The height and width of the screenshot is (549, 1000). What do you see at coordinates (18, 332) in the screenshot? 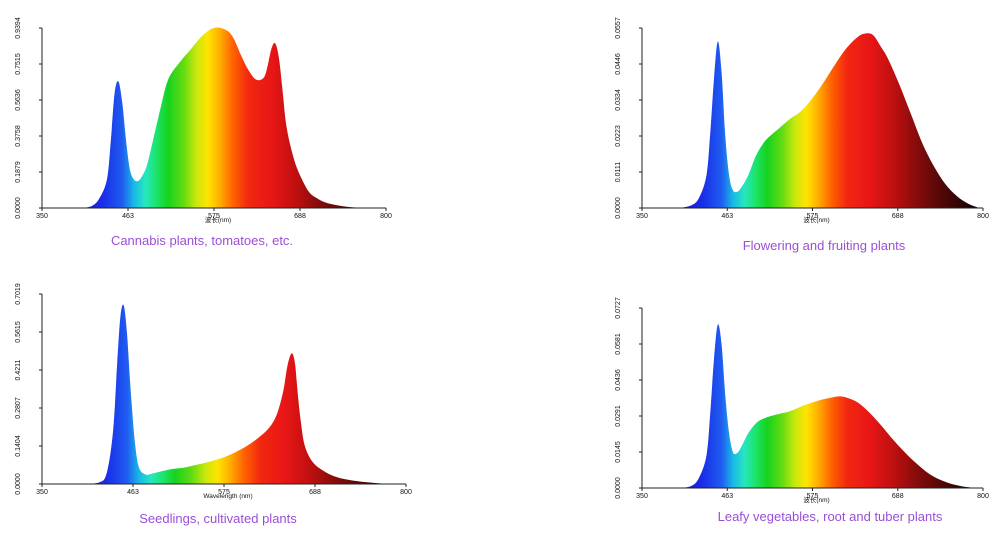
I see `y-tick-label: 0.5615` at bounding box center [18, 332].